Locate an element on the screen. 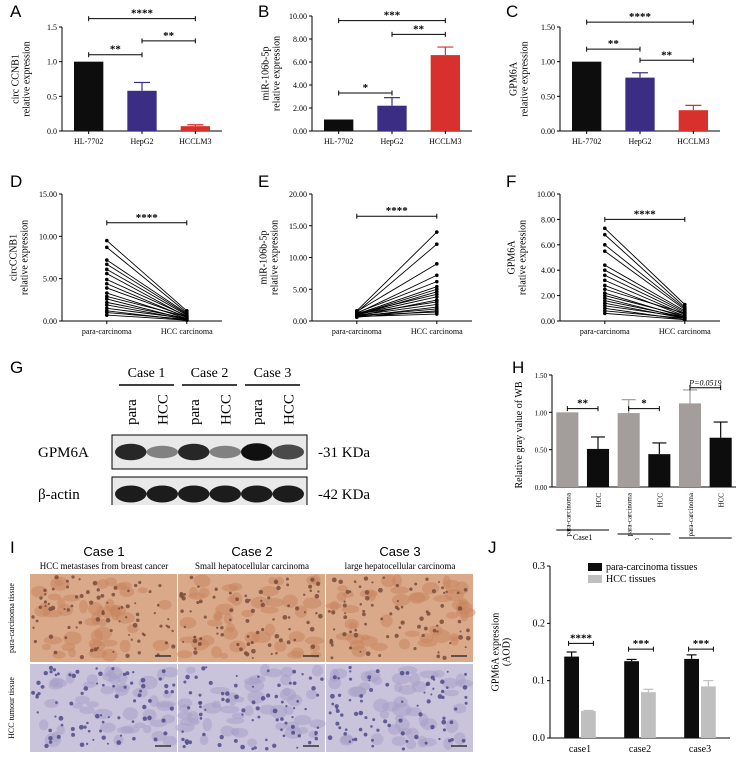  blot-case-1: Case 2 is located at coordinates (210, 373).